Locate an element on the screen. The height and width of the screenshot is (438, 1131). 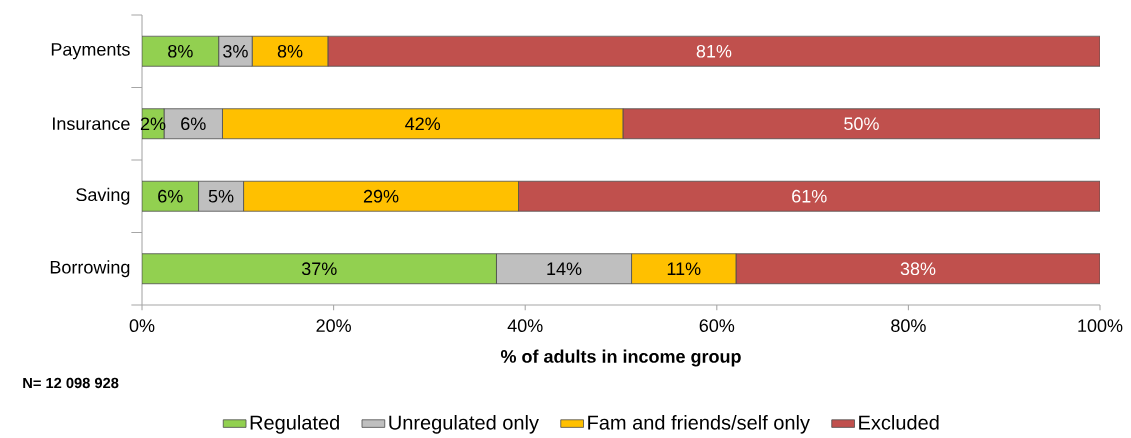
y-tick-label: Insurance is located at coordinates (91, 124).